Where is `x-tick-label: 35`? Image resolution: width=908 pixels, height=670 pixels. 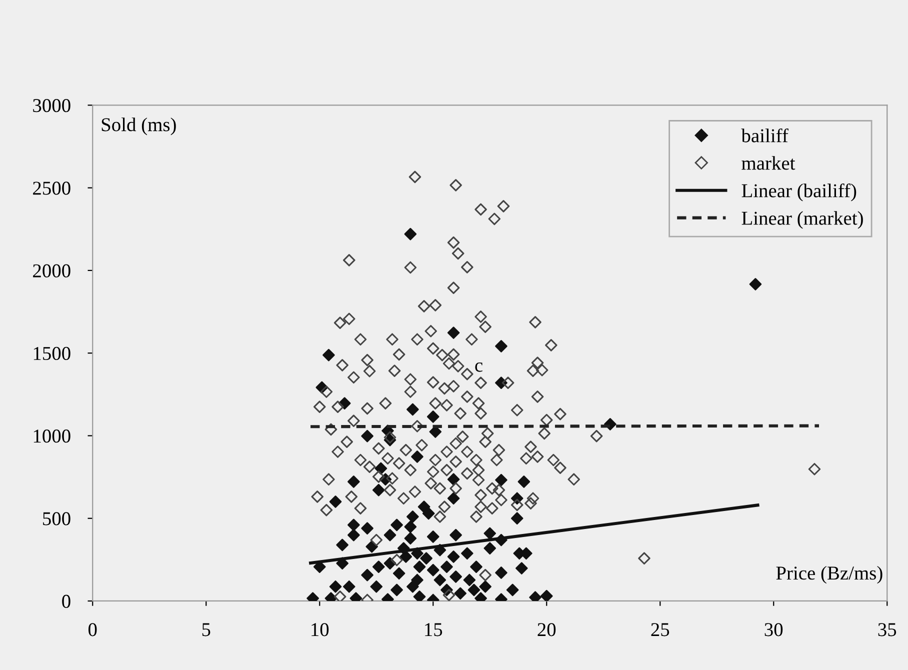 x-tick-label: 35 is located at coordinates (887, 629).